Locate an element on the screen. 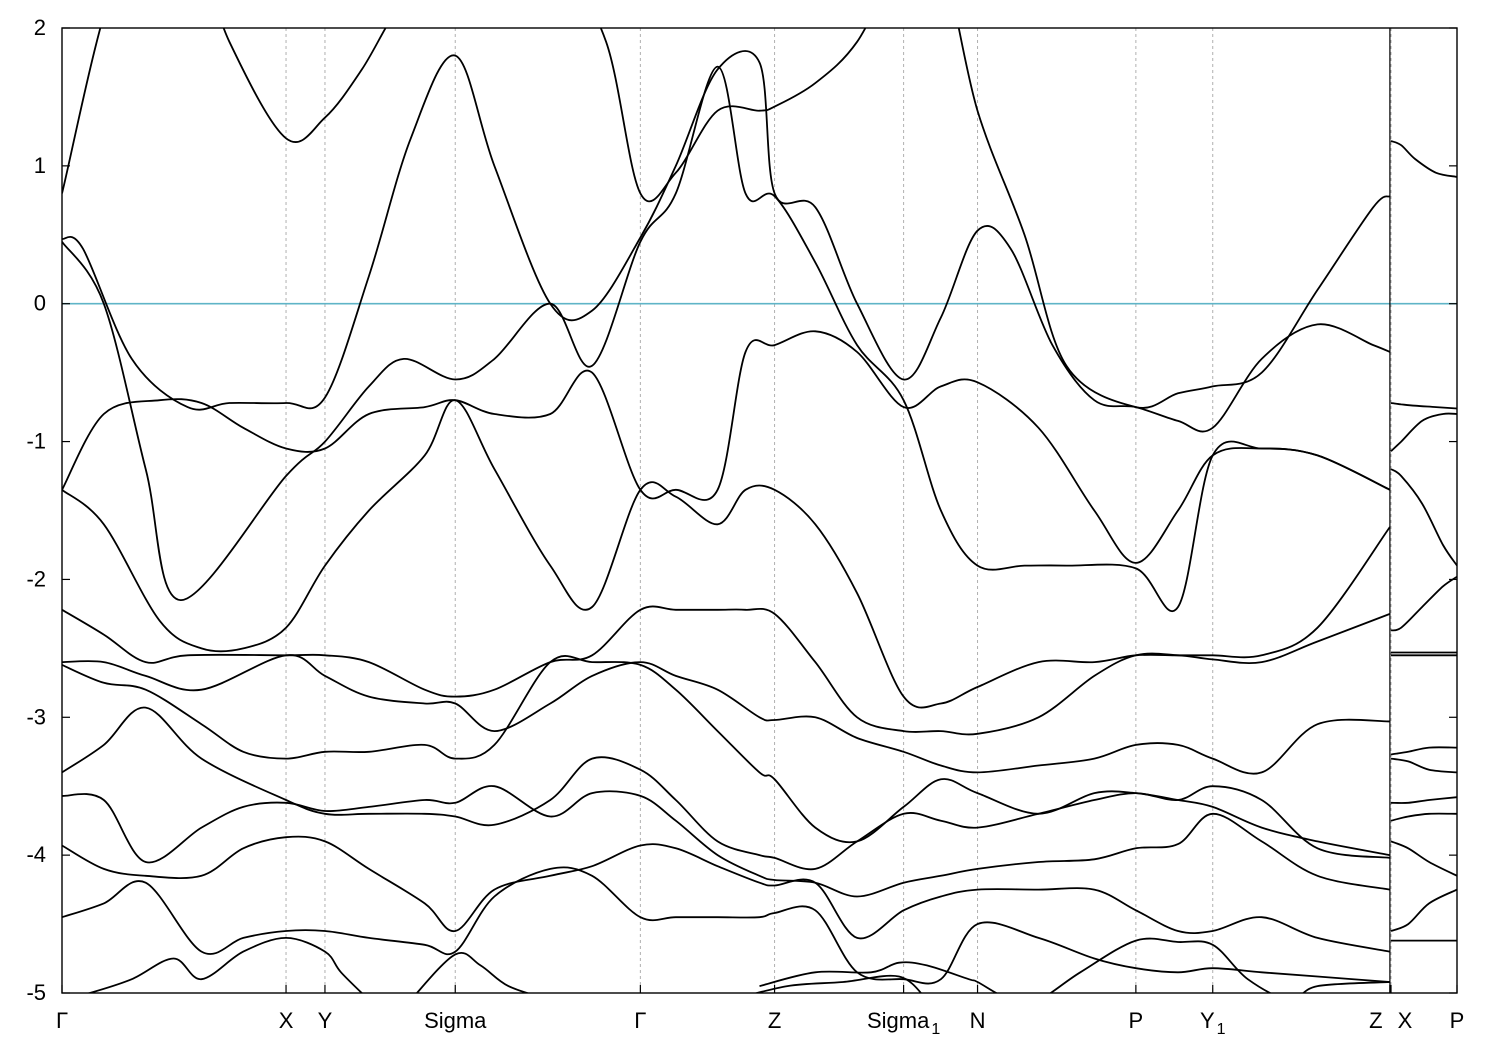 Image resolution: width=1500 pixels, height=1050 pixels. y-tick-label: 0 is located at coordinates (40, 303).